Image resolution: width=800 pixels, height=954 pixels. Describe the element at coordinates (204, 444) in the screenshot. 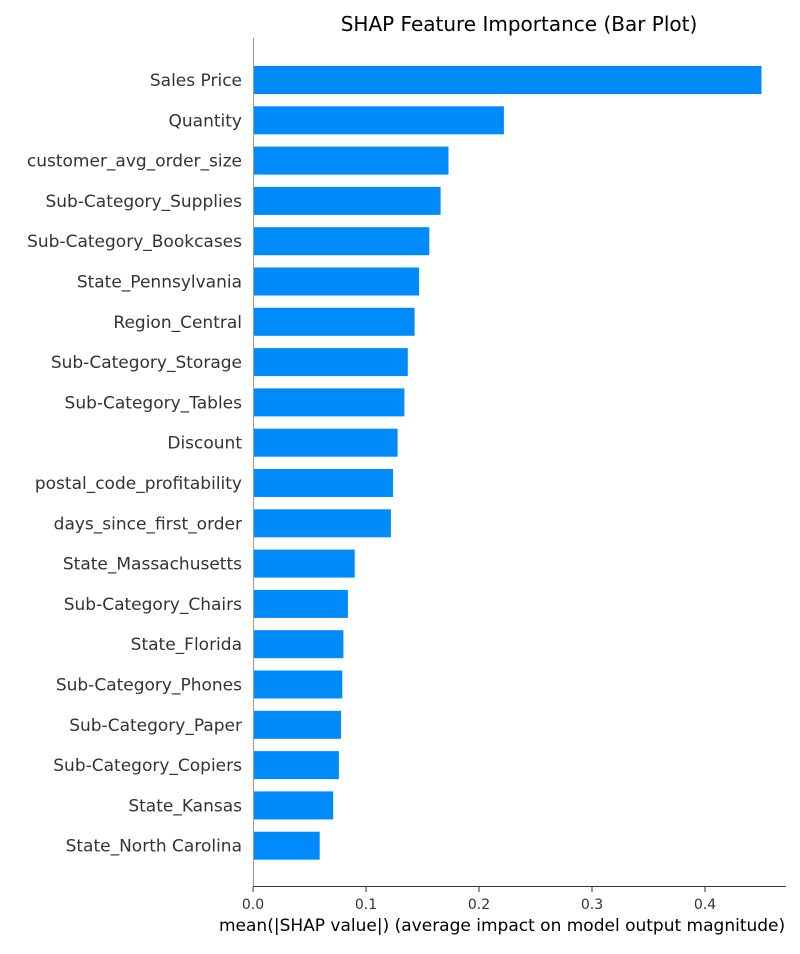

I see `y-tick-label: Discount` at that location.